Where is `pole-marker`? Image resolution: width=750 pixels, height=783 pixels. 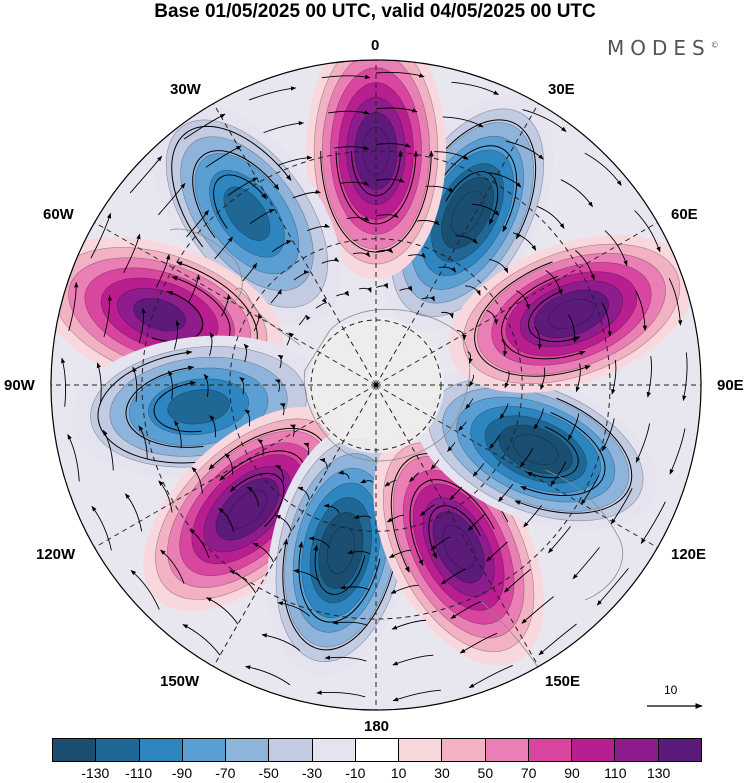
pole-marker is located at coordinates (376, 385).